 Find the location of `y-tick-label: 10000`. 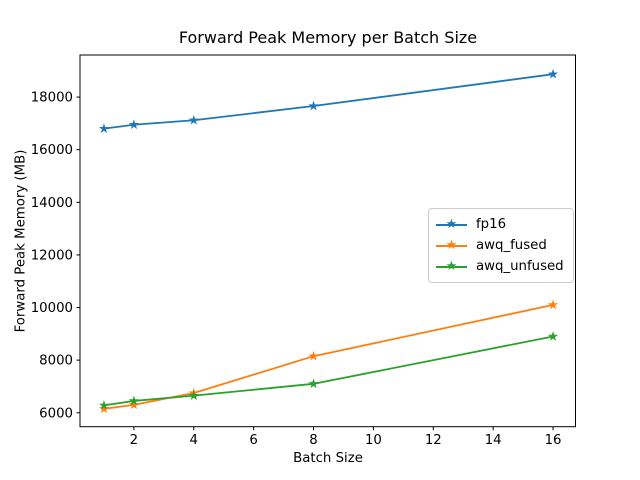

y-tick-label: 10000 is located at coordinates (52, 308).